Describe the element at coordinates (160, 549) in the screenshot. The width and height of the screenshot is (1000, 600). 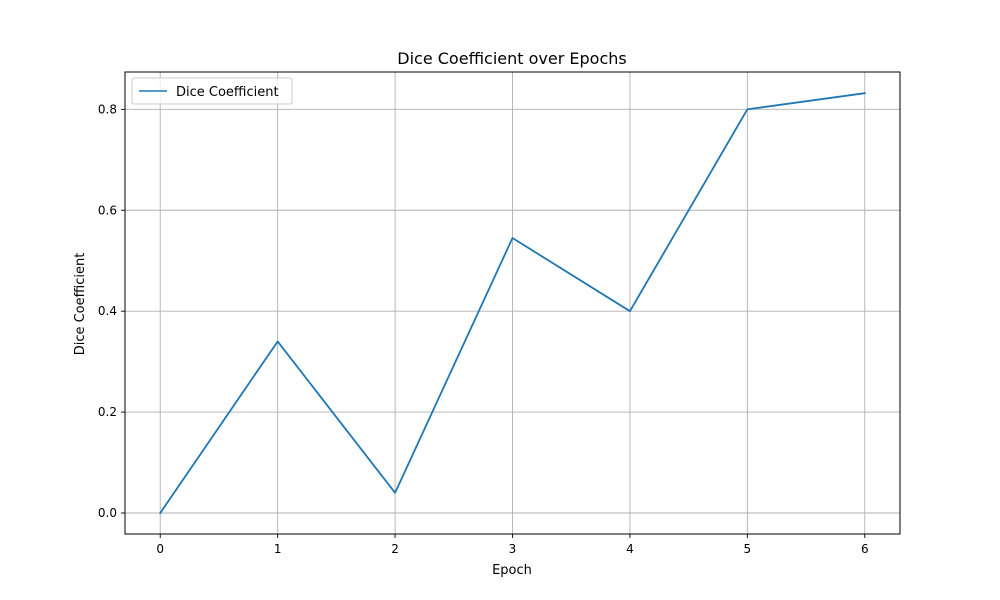
I see `x-tick-label: 0` at that location.